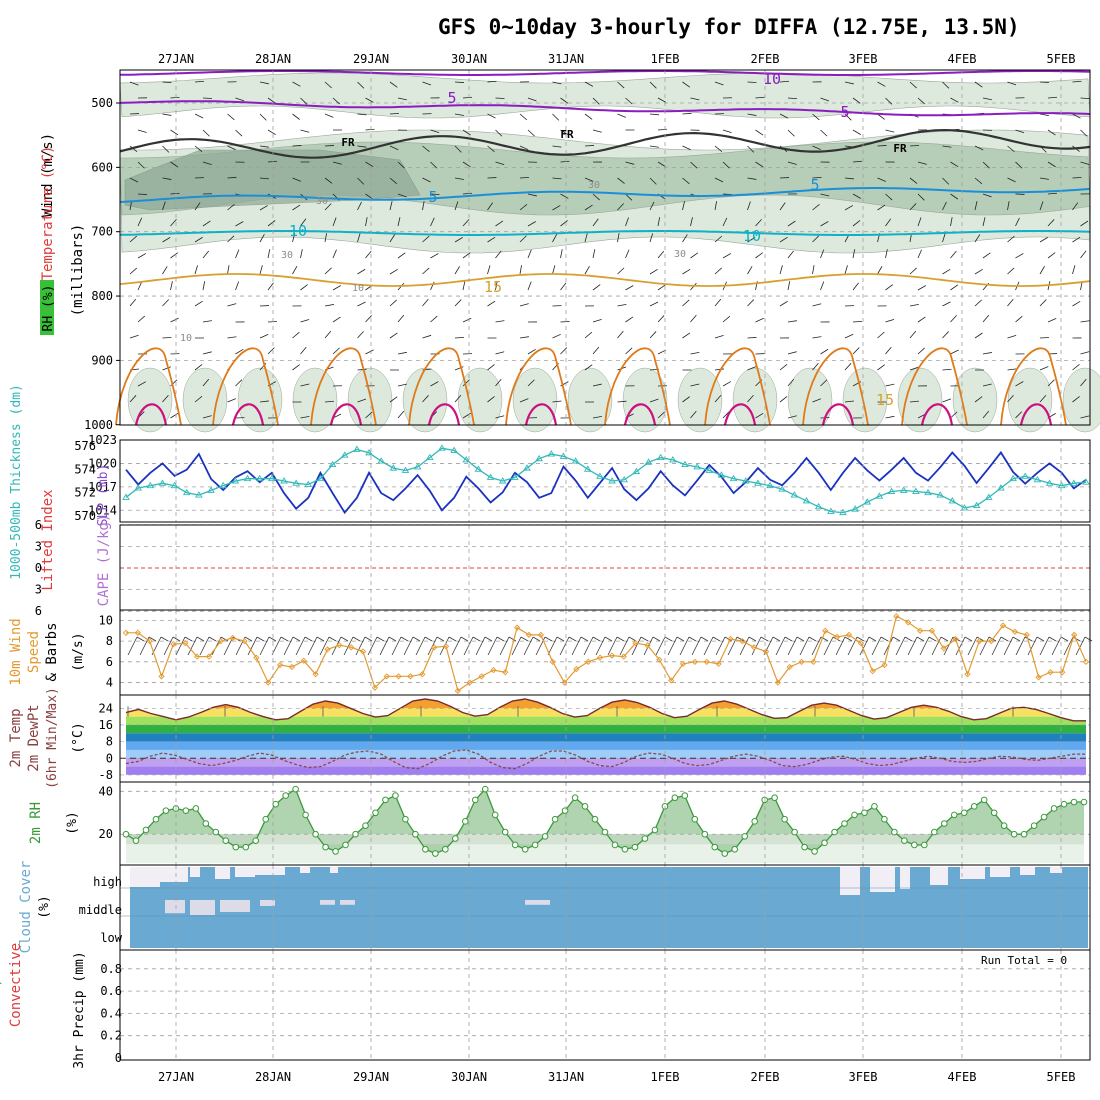 Image resolution: width=1100 pixels, height=1100 pixels. What do you see at coordinates (176, 59) in the screenshot?
I see `date-label-top: 27JAN` at bounding box center [176, 59].